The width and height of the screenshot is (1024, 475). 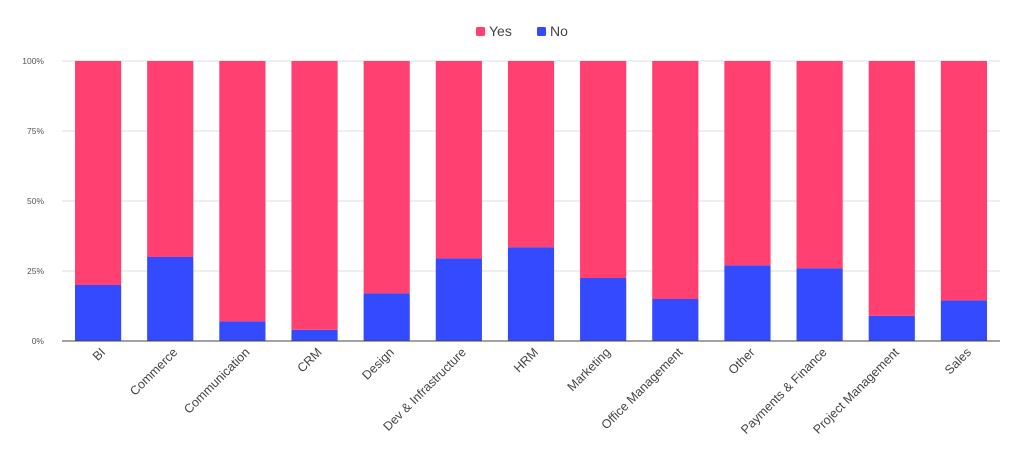 I want to click on y-tick-label: 75%, so click(x=35, y=131).